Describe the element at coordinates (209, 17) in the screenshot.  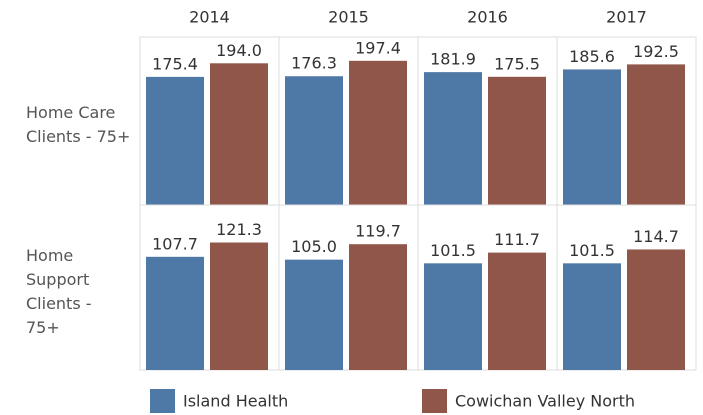
I see `column-header: 2014` at that location.